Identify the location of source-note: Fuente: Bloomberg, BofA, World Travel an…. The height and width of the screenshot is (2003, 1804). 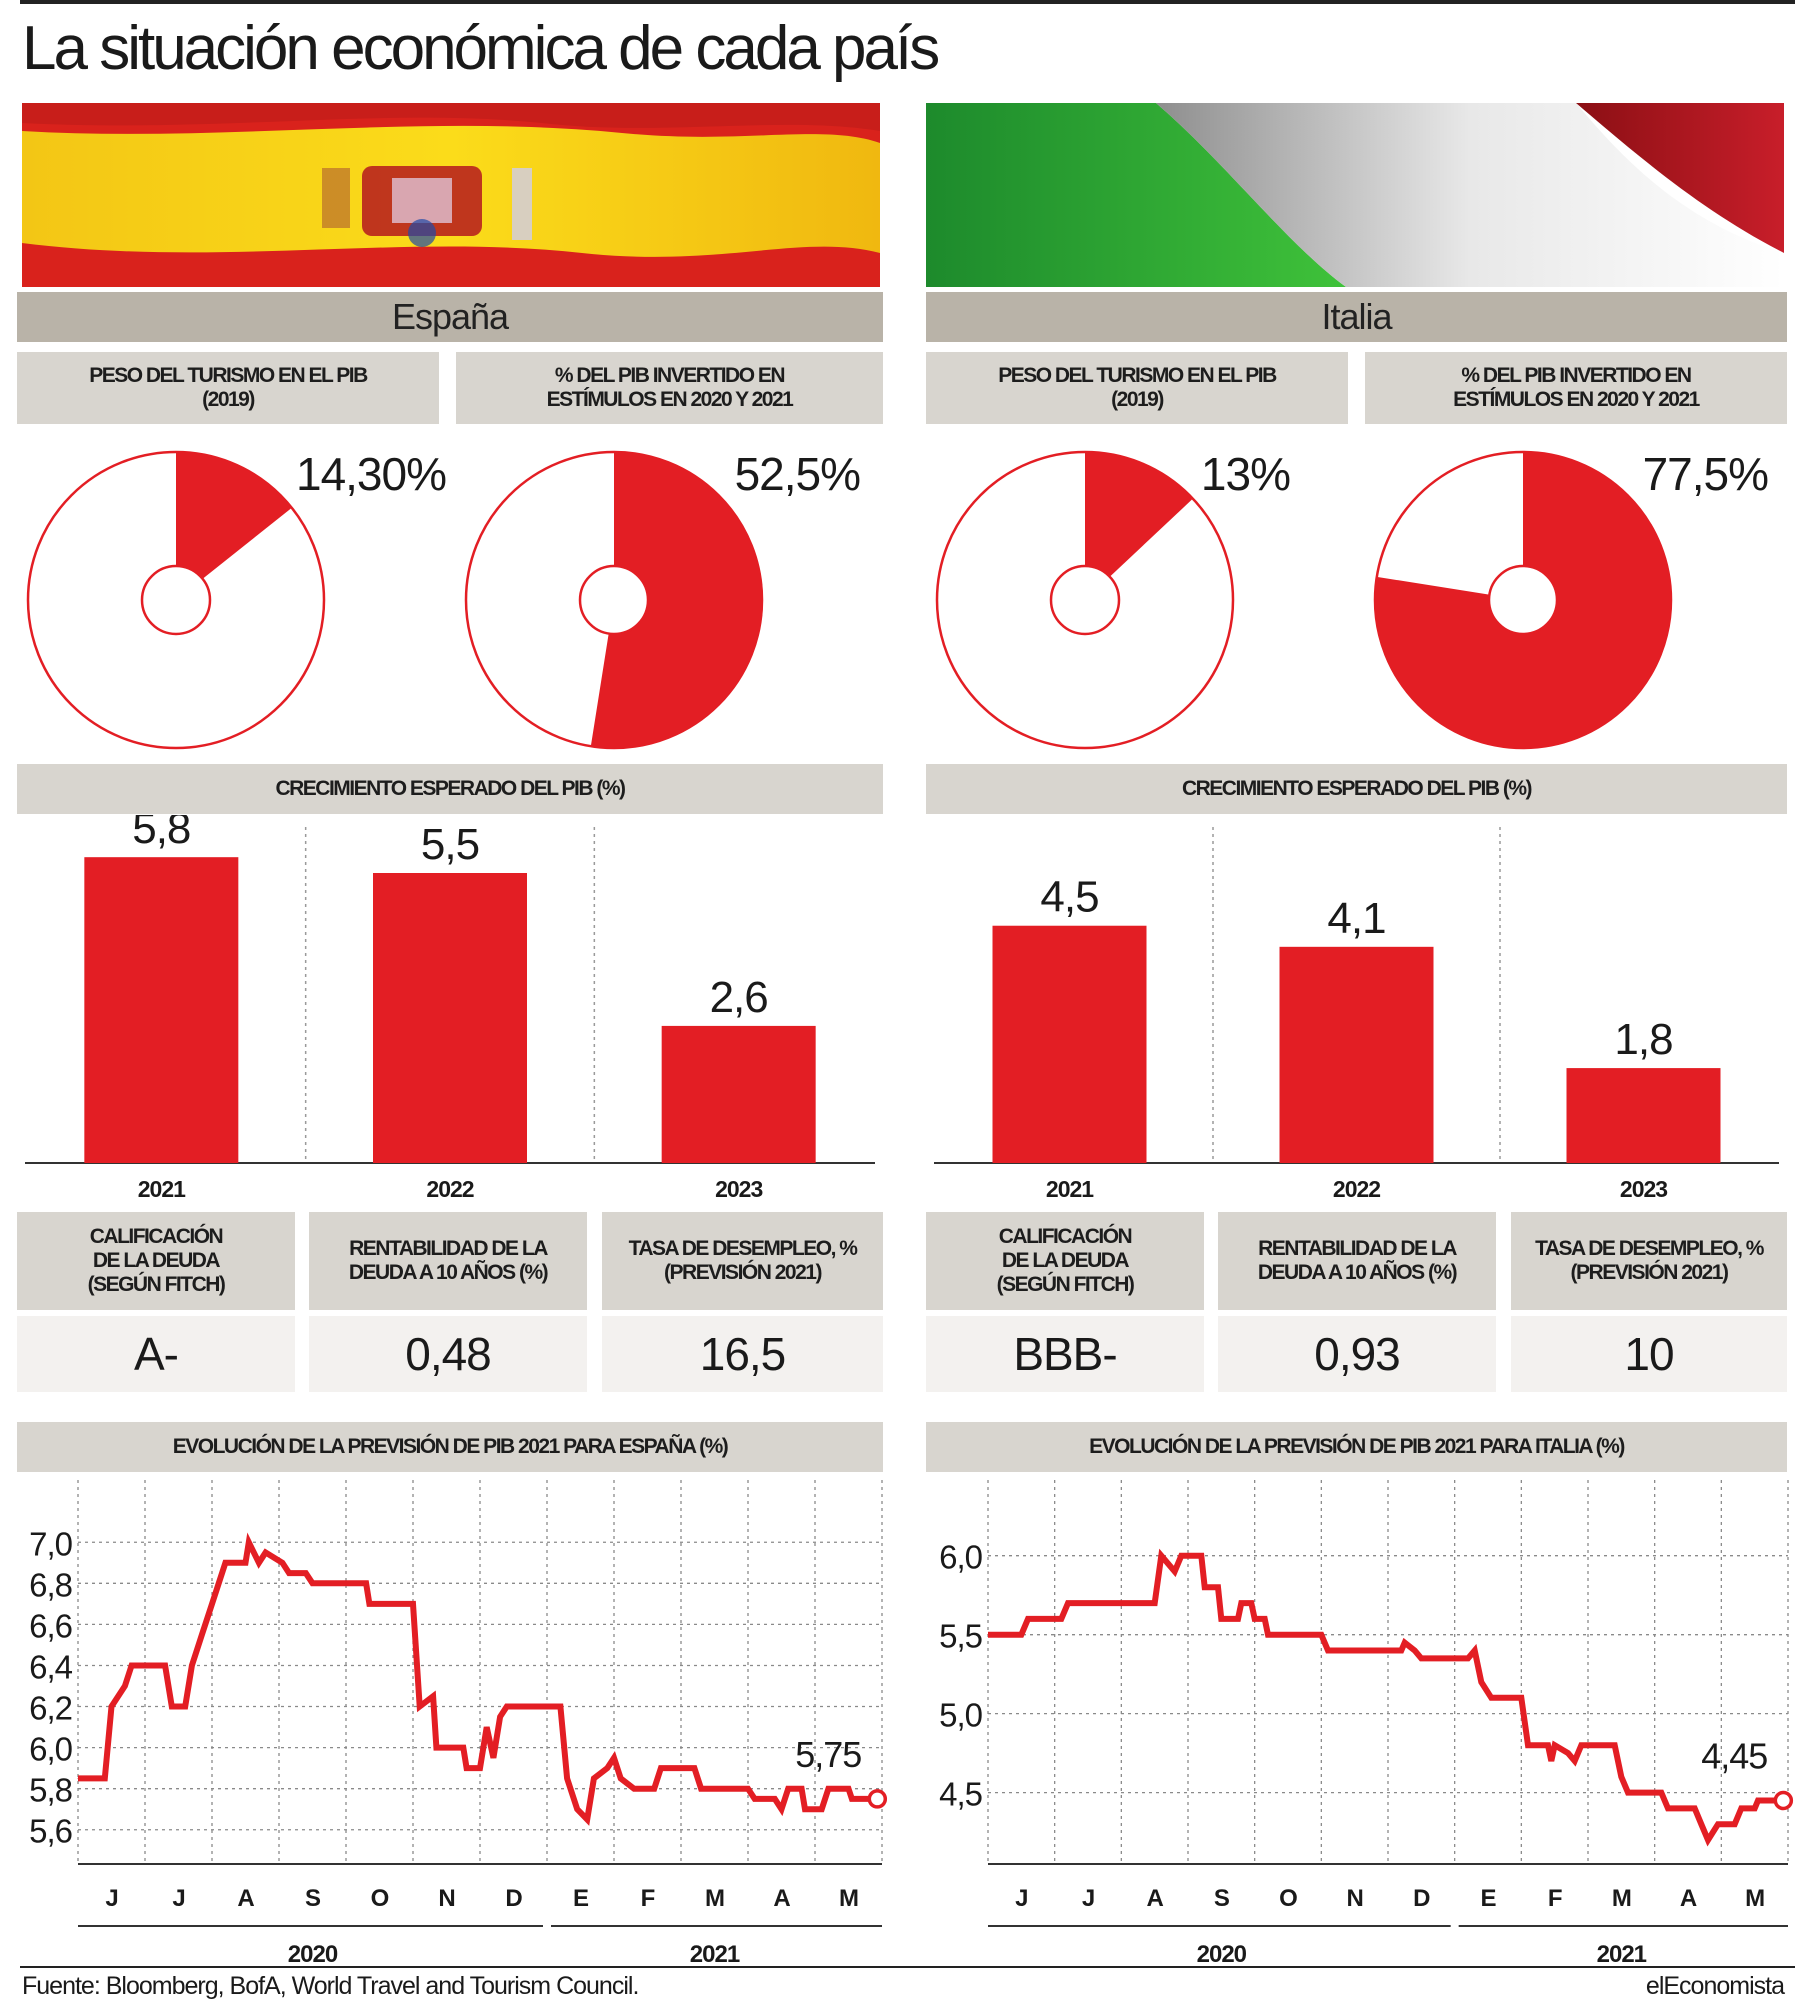
(330, 1986).